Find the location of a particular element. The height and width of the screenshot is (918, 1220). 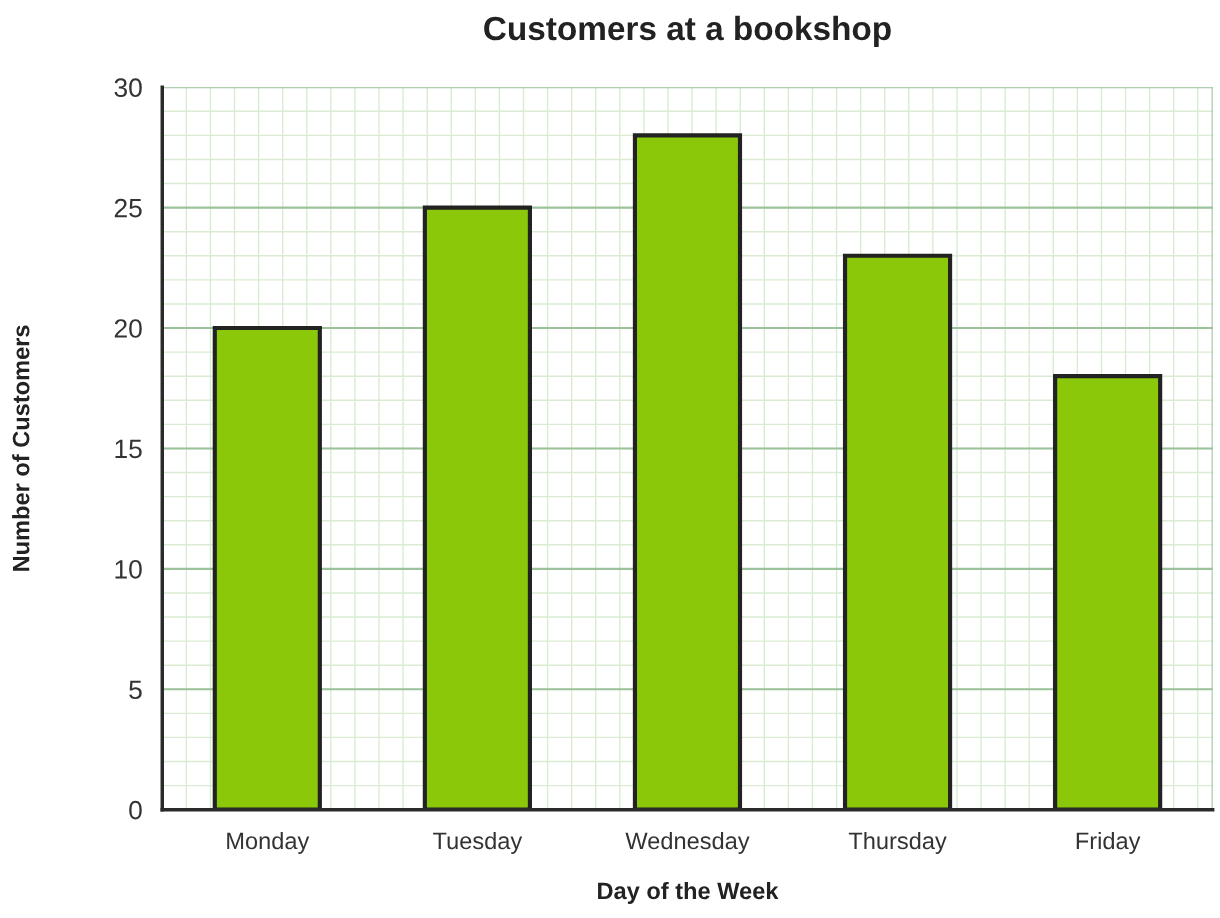

y-tick-label: 5 is located at coordinates (135, 690).